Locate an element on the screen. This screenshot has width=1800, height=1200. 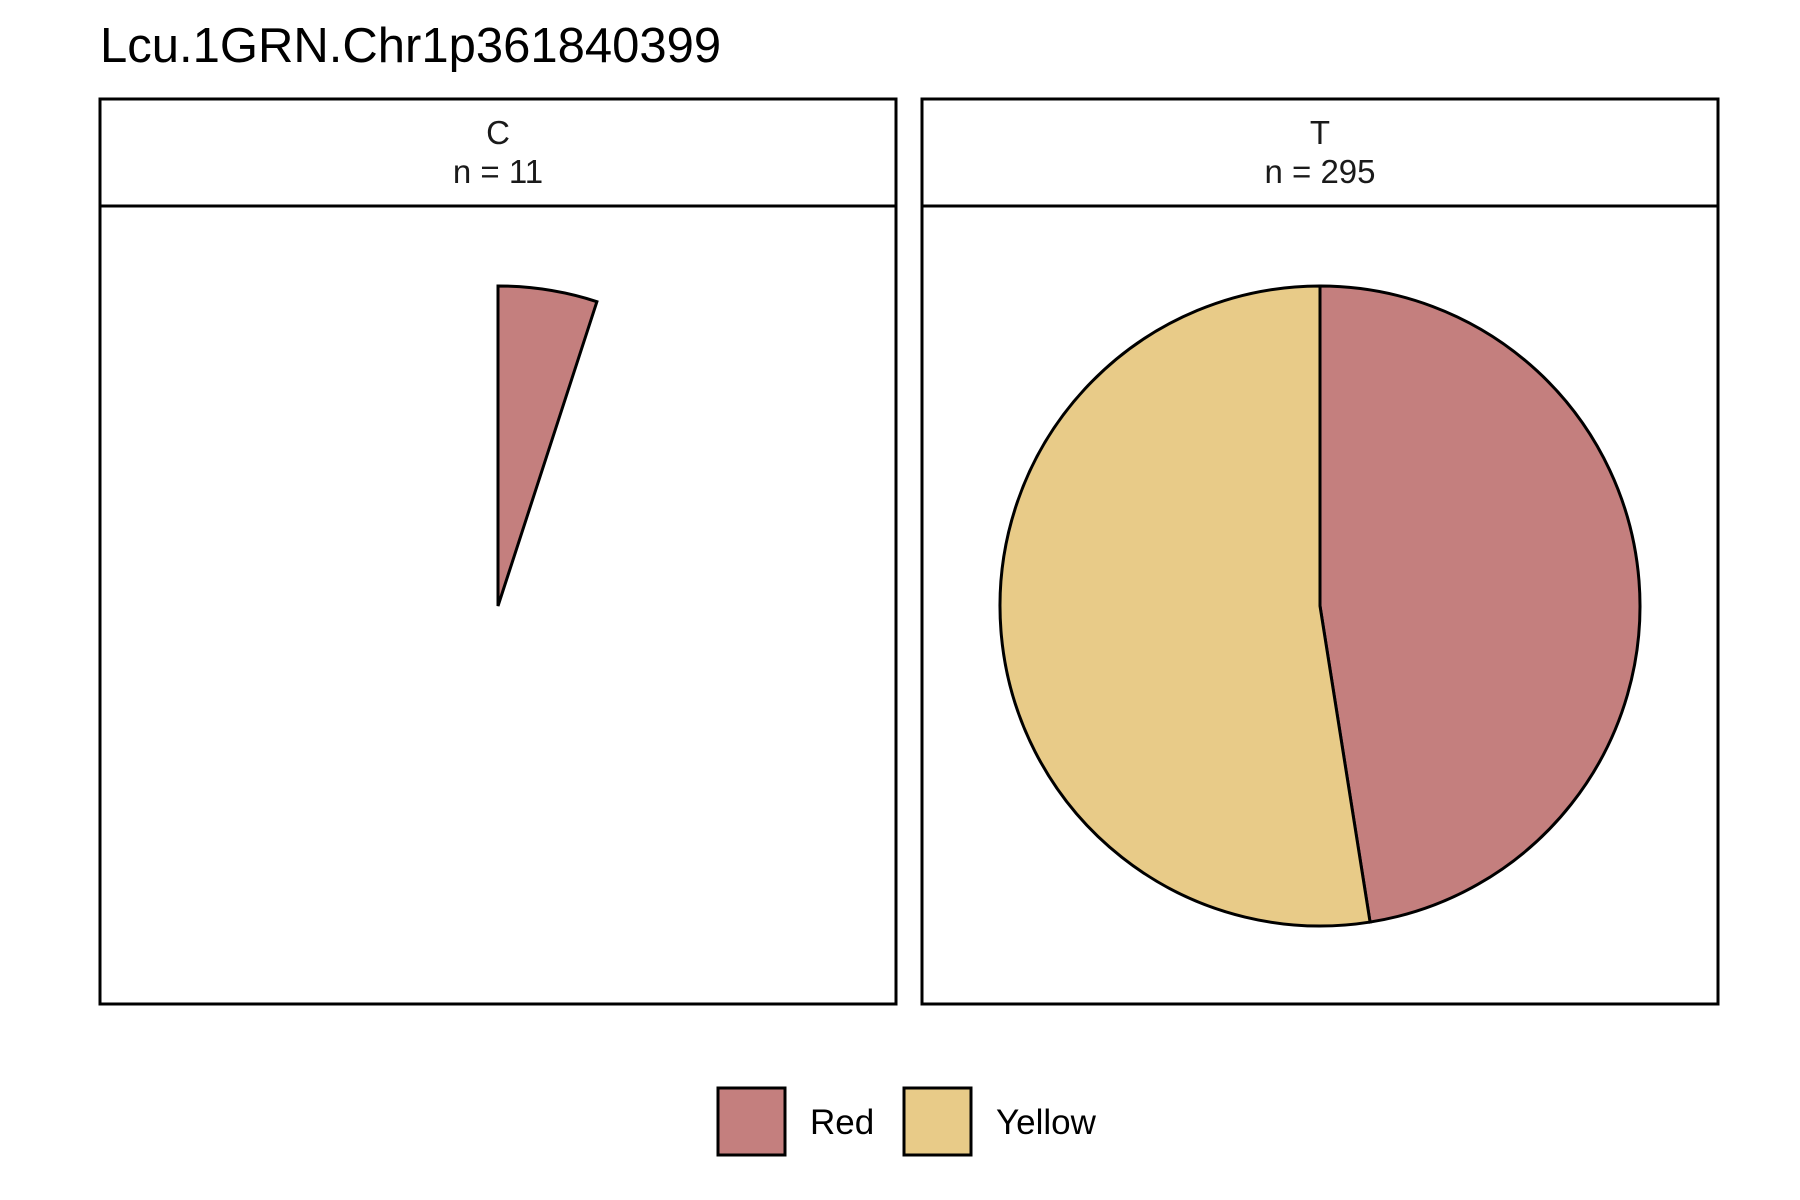
strip-box-c is located at coordinates (498, 152).